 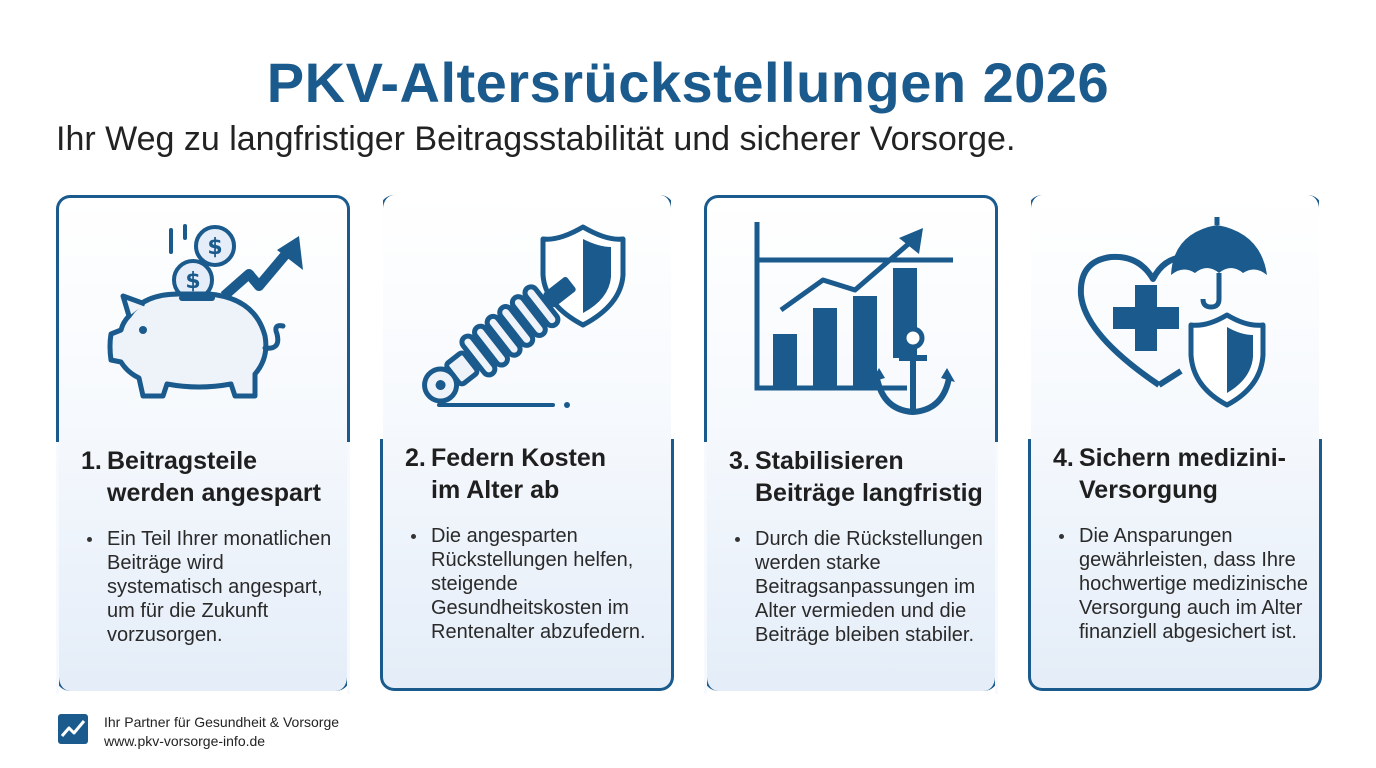 What do you see at coordinates (214, 493) in the screenshot?
I see `card-1-title-line2: werden angespart` at bounding box center [214, 493].